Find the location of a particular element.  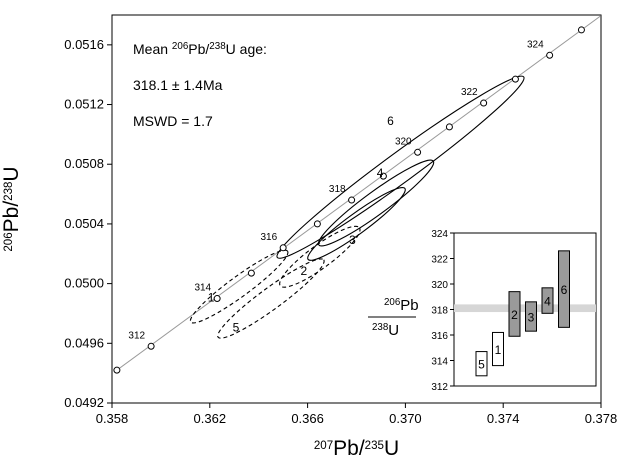

age-label: 322 is located at coordinates (469, 92).